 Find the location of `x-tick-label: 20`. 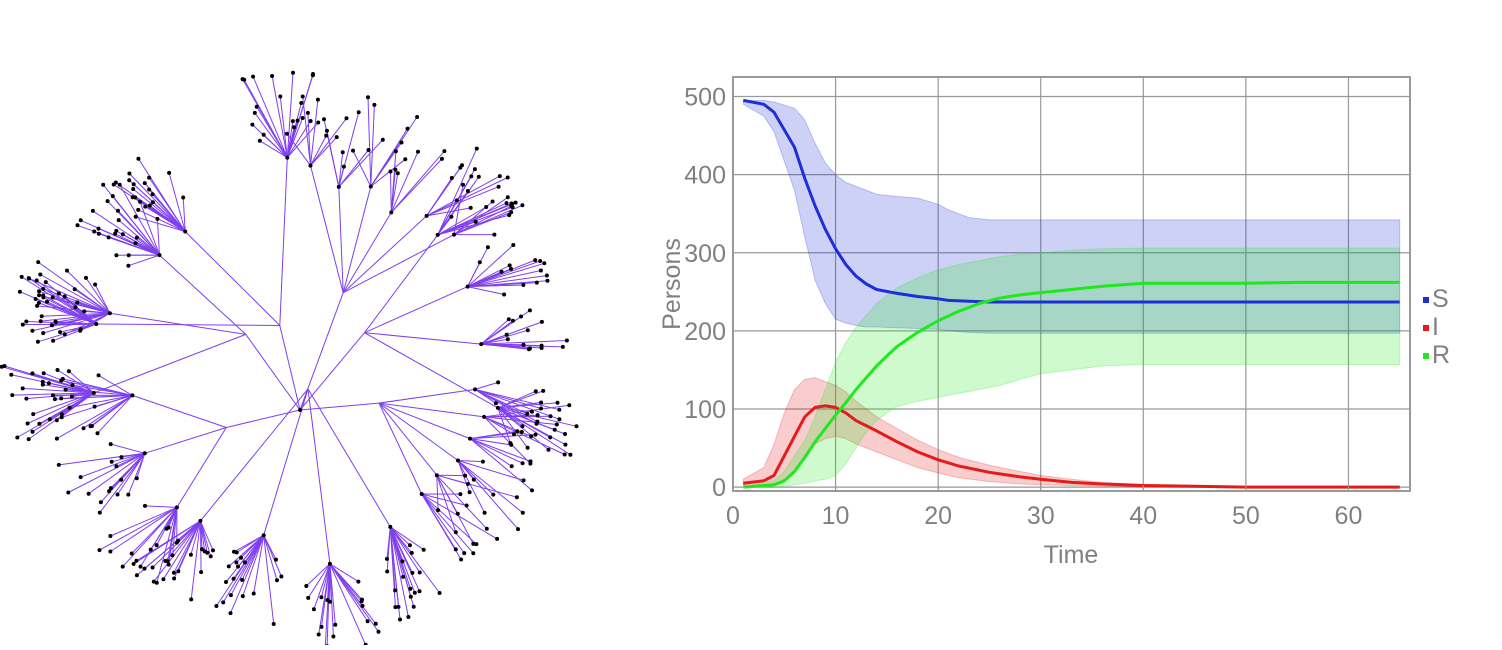

x-tick-label: 20 is located at coordinates (938, 516).